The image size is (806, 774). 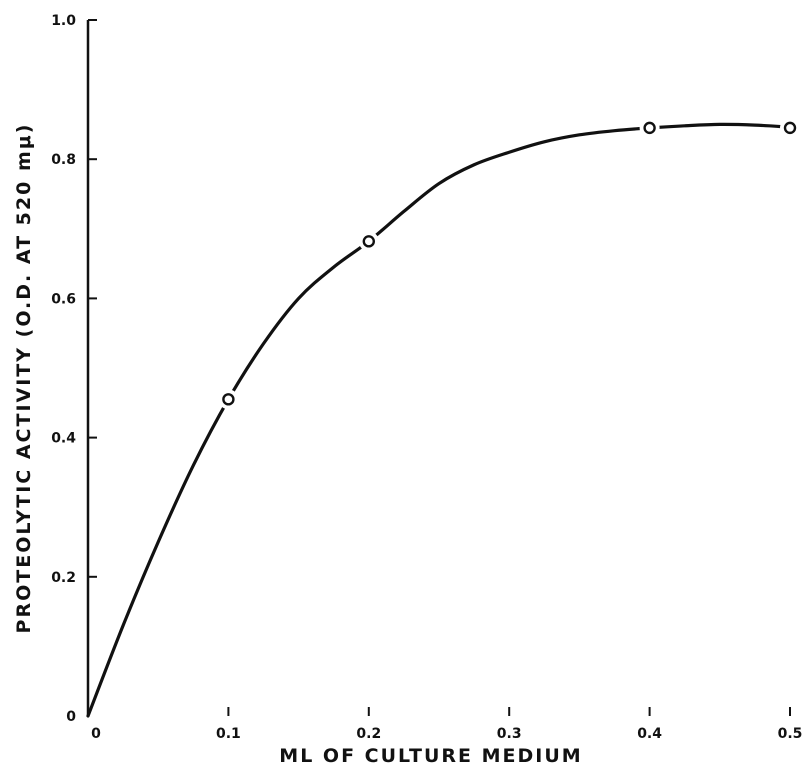 What do you see at coordinates (790, 734) in the screenshot?
I see `x-tick-label: 0.5` at bounding box center [790, 734].